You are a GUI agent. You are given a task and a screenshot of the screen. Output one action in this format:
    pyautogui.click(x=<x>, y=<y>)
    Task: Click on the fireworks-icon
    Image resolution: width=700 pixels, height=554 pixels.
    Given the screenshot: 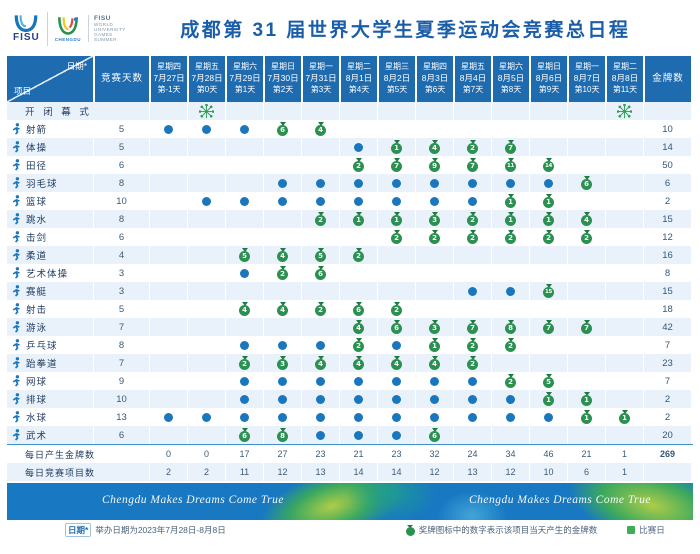 What is the action you would take?
    pyautogui.click(x=624, y=110)
    